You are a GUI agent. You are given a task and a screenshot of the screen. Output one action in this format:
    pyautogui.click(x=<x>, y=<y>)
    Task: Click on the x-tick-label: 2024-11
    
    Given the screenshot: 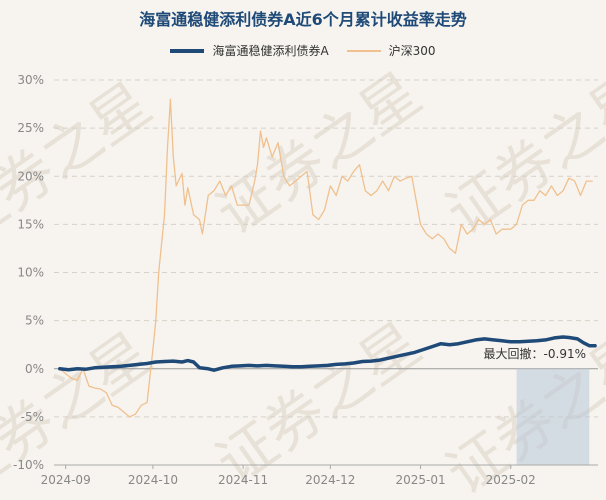 What is the action you would take?
    pyautogui.click(x=243, y=480)
    